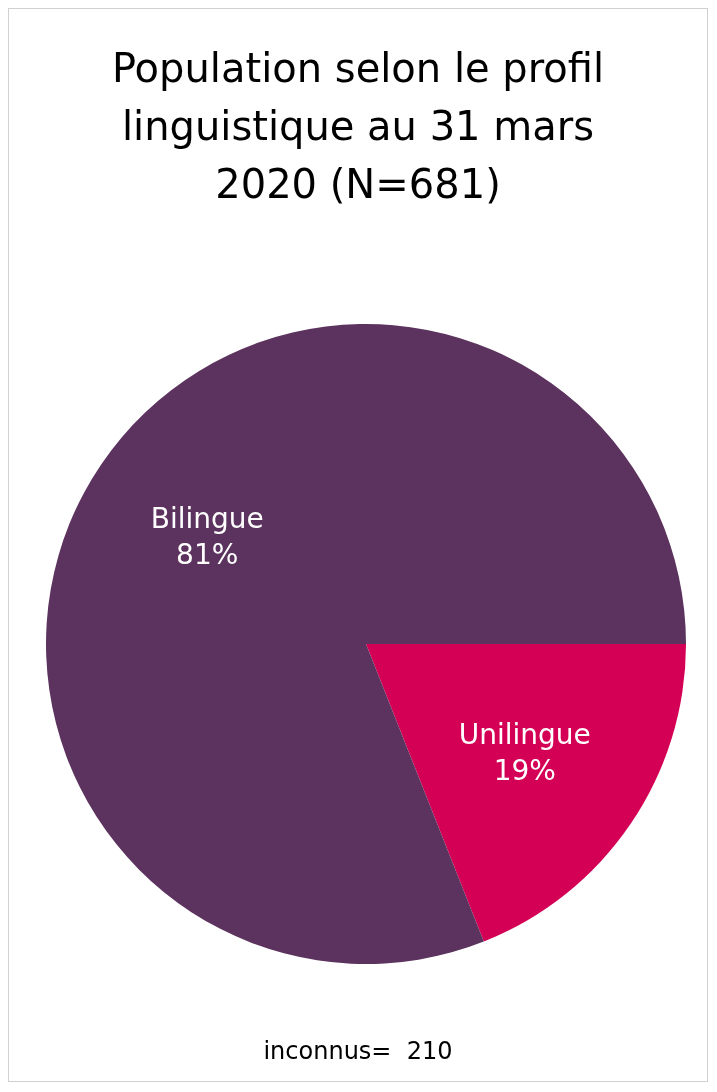 The width and height of the screenshot is (717, 1092). What do you see at coordinates (207, 554) in the screenshot?
I see `data-label: 81%` at bounding box center [207, 554].